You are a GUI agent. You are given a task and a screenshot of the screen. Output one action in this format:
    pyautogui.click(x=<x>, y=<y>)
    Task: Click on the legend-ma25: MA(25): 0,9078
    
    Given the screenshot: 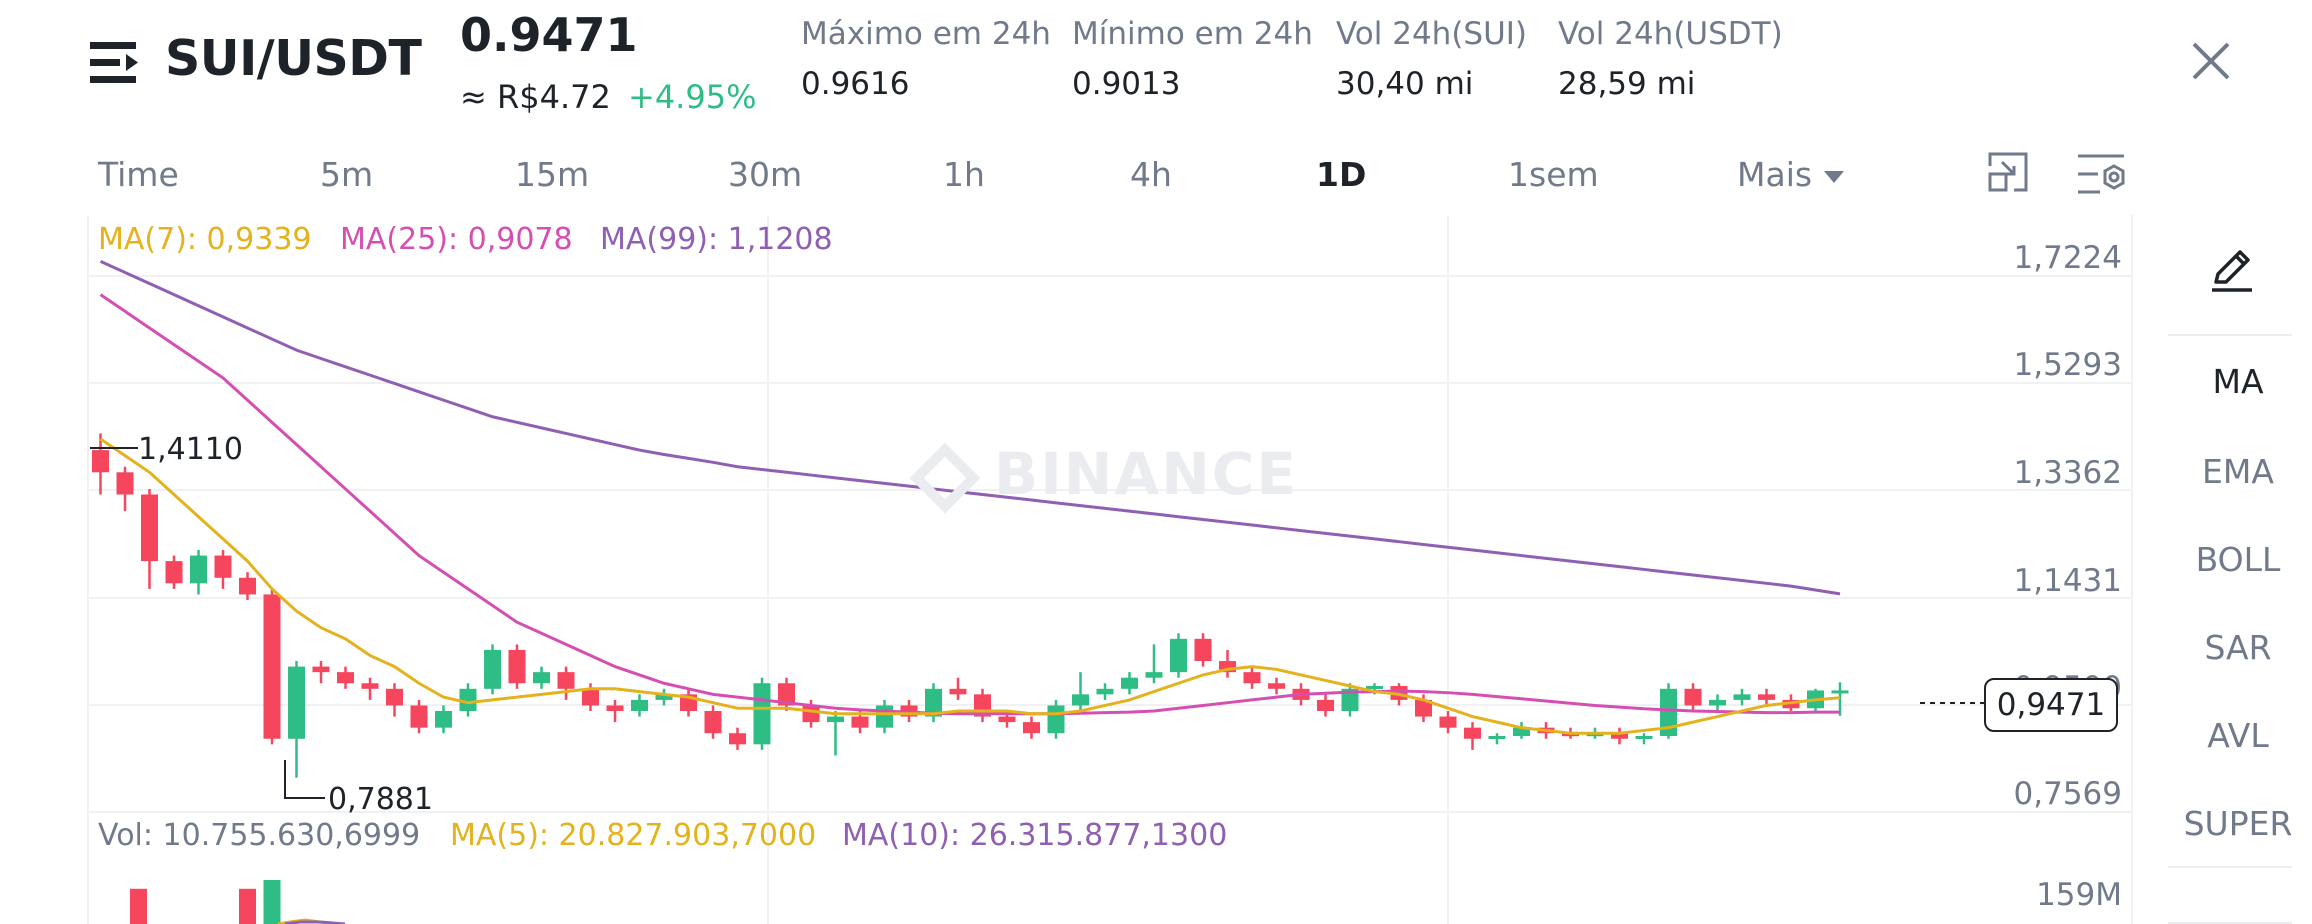 What is the action you would take?
    pyautogui.click(x=456, y=239)
    